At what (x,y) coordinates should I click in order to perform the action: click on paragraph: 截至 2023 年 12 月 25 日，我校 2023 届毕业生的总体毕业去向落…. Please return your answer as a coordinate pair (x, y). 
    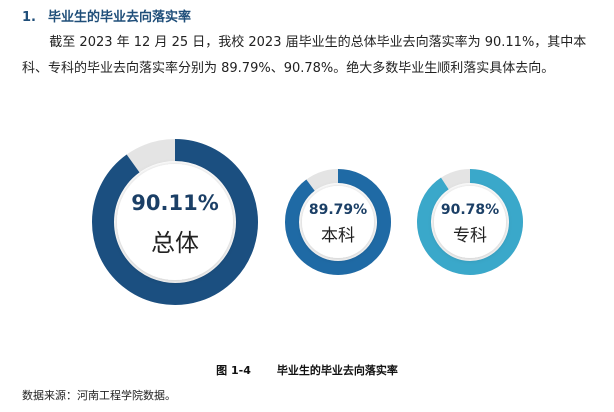
    Looking at the image, I should click on (304, 55).